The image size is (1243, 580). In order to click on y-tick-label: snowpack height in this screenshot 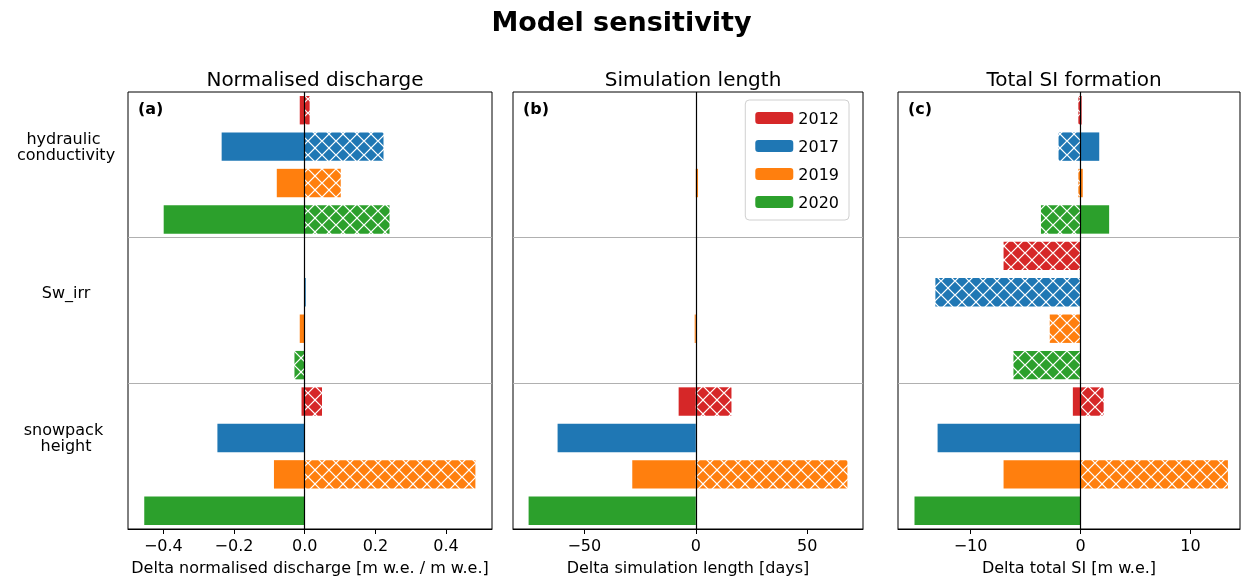, I will do `click(66, 438)`.